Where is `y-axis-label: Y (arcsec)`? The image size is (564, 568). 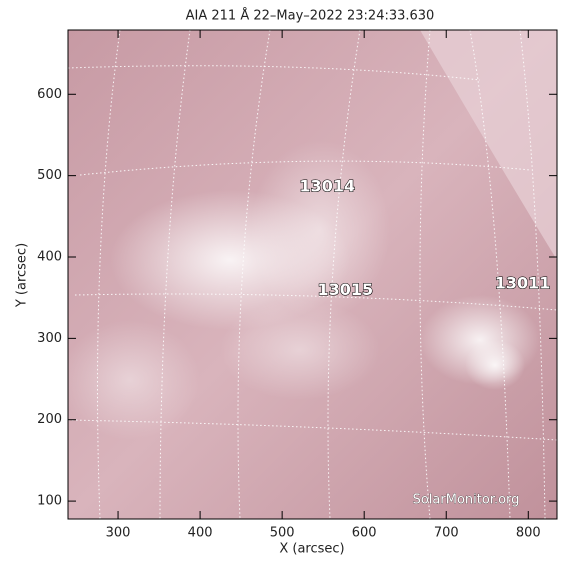 y-axis-label: Y (arcsec) is located at coordinates (22, 275).